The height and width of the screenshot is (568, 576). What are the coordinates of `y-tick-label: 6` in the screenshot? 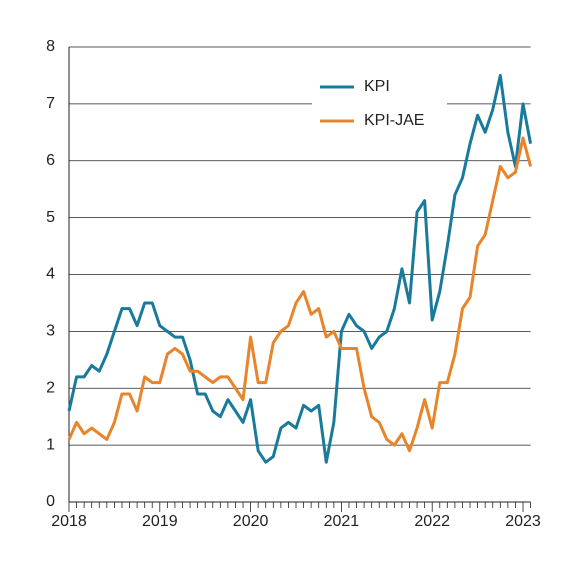 It's located at (50, 160).